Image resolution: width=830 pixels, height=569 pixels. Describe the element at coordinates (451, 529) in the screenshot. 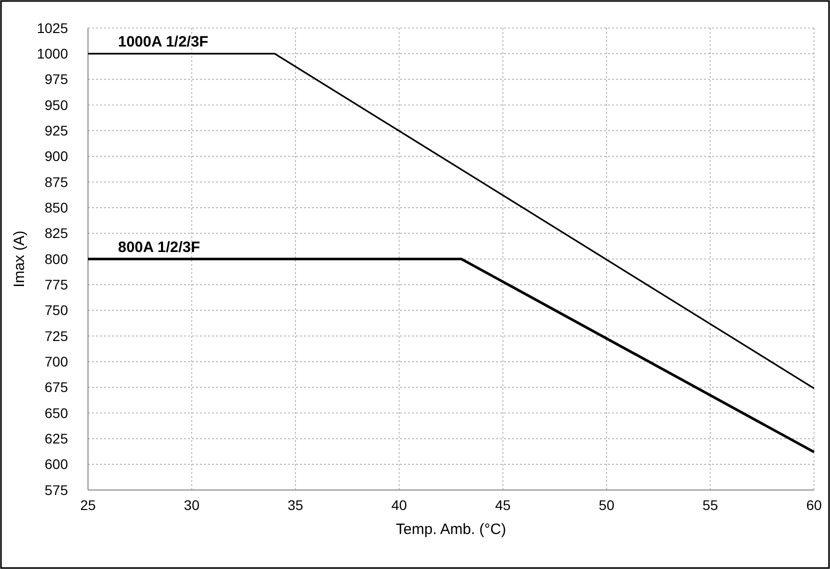

I see `x-axis-title: Temp. Amb. (°C)` at that location.